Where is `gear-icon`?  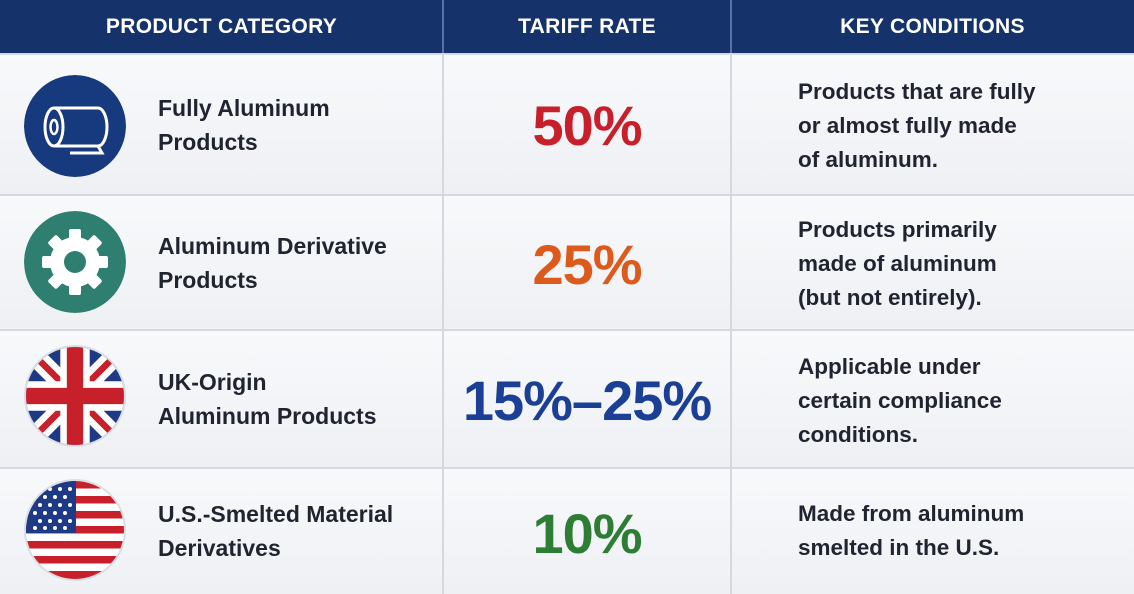 gear-icon is located at coordinates (75, 262).